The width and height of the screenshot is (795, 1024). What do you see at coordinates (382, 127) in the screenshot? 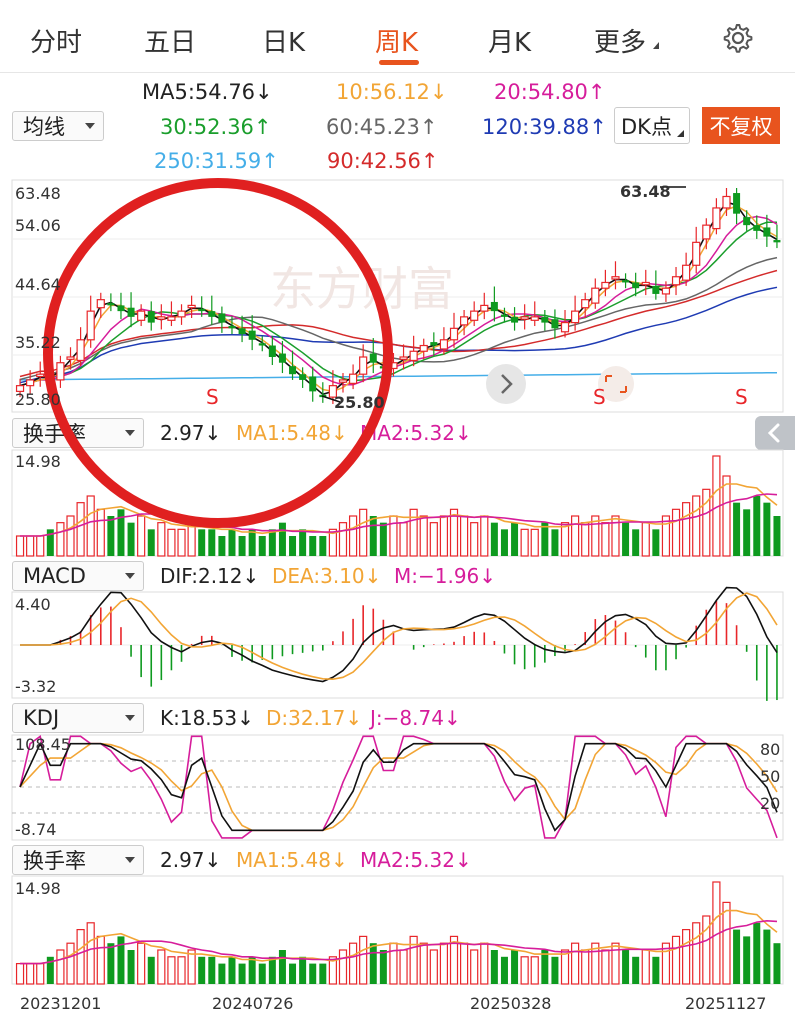
I see `ma60-value: 60:45.23↑` at bounding box center [382, 127].